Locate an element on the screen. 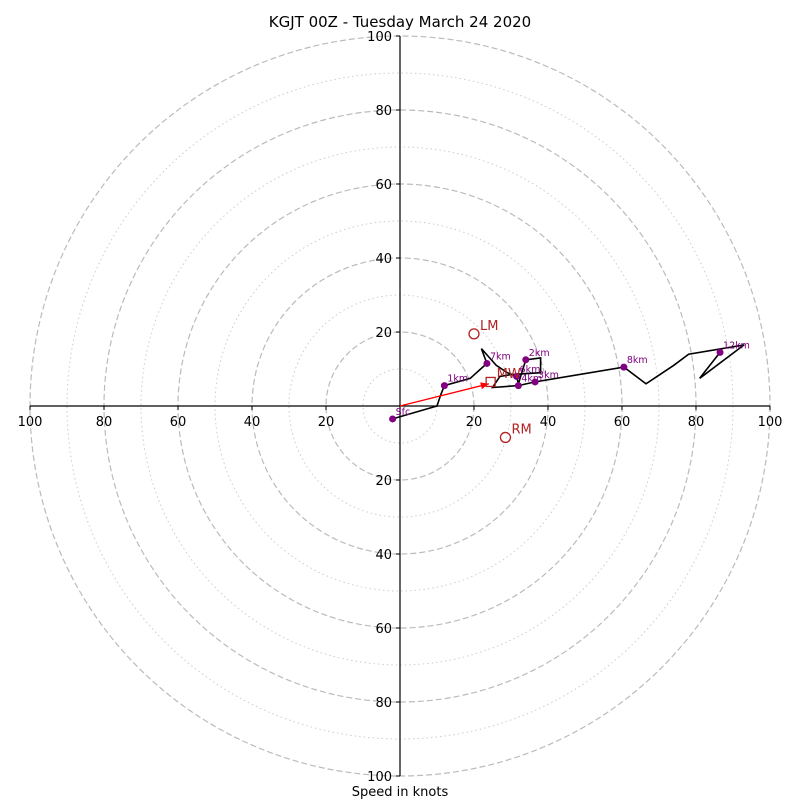 The width and height of the screenshot is (800, 800). storm-motion-label: MW is located at coordinates (509, 374).